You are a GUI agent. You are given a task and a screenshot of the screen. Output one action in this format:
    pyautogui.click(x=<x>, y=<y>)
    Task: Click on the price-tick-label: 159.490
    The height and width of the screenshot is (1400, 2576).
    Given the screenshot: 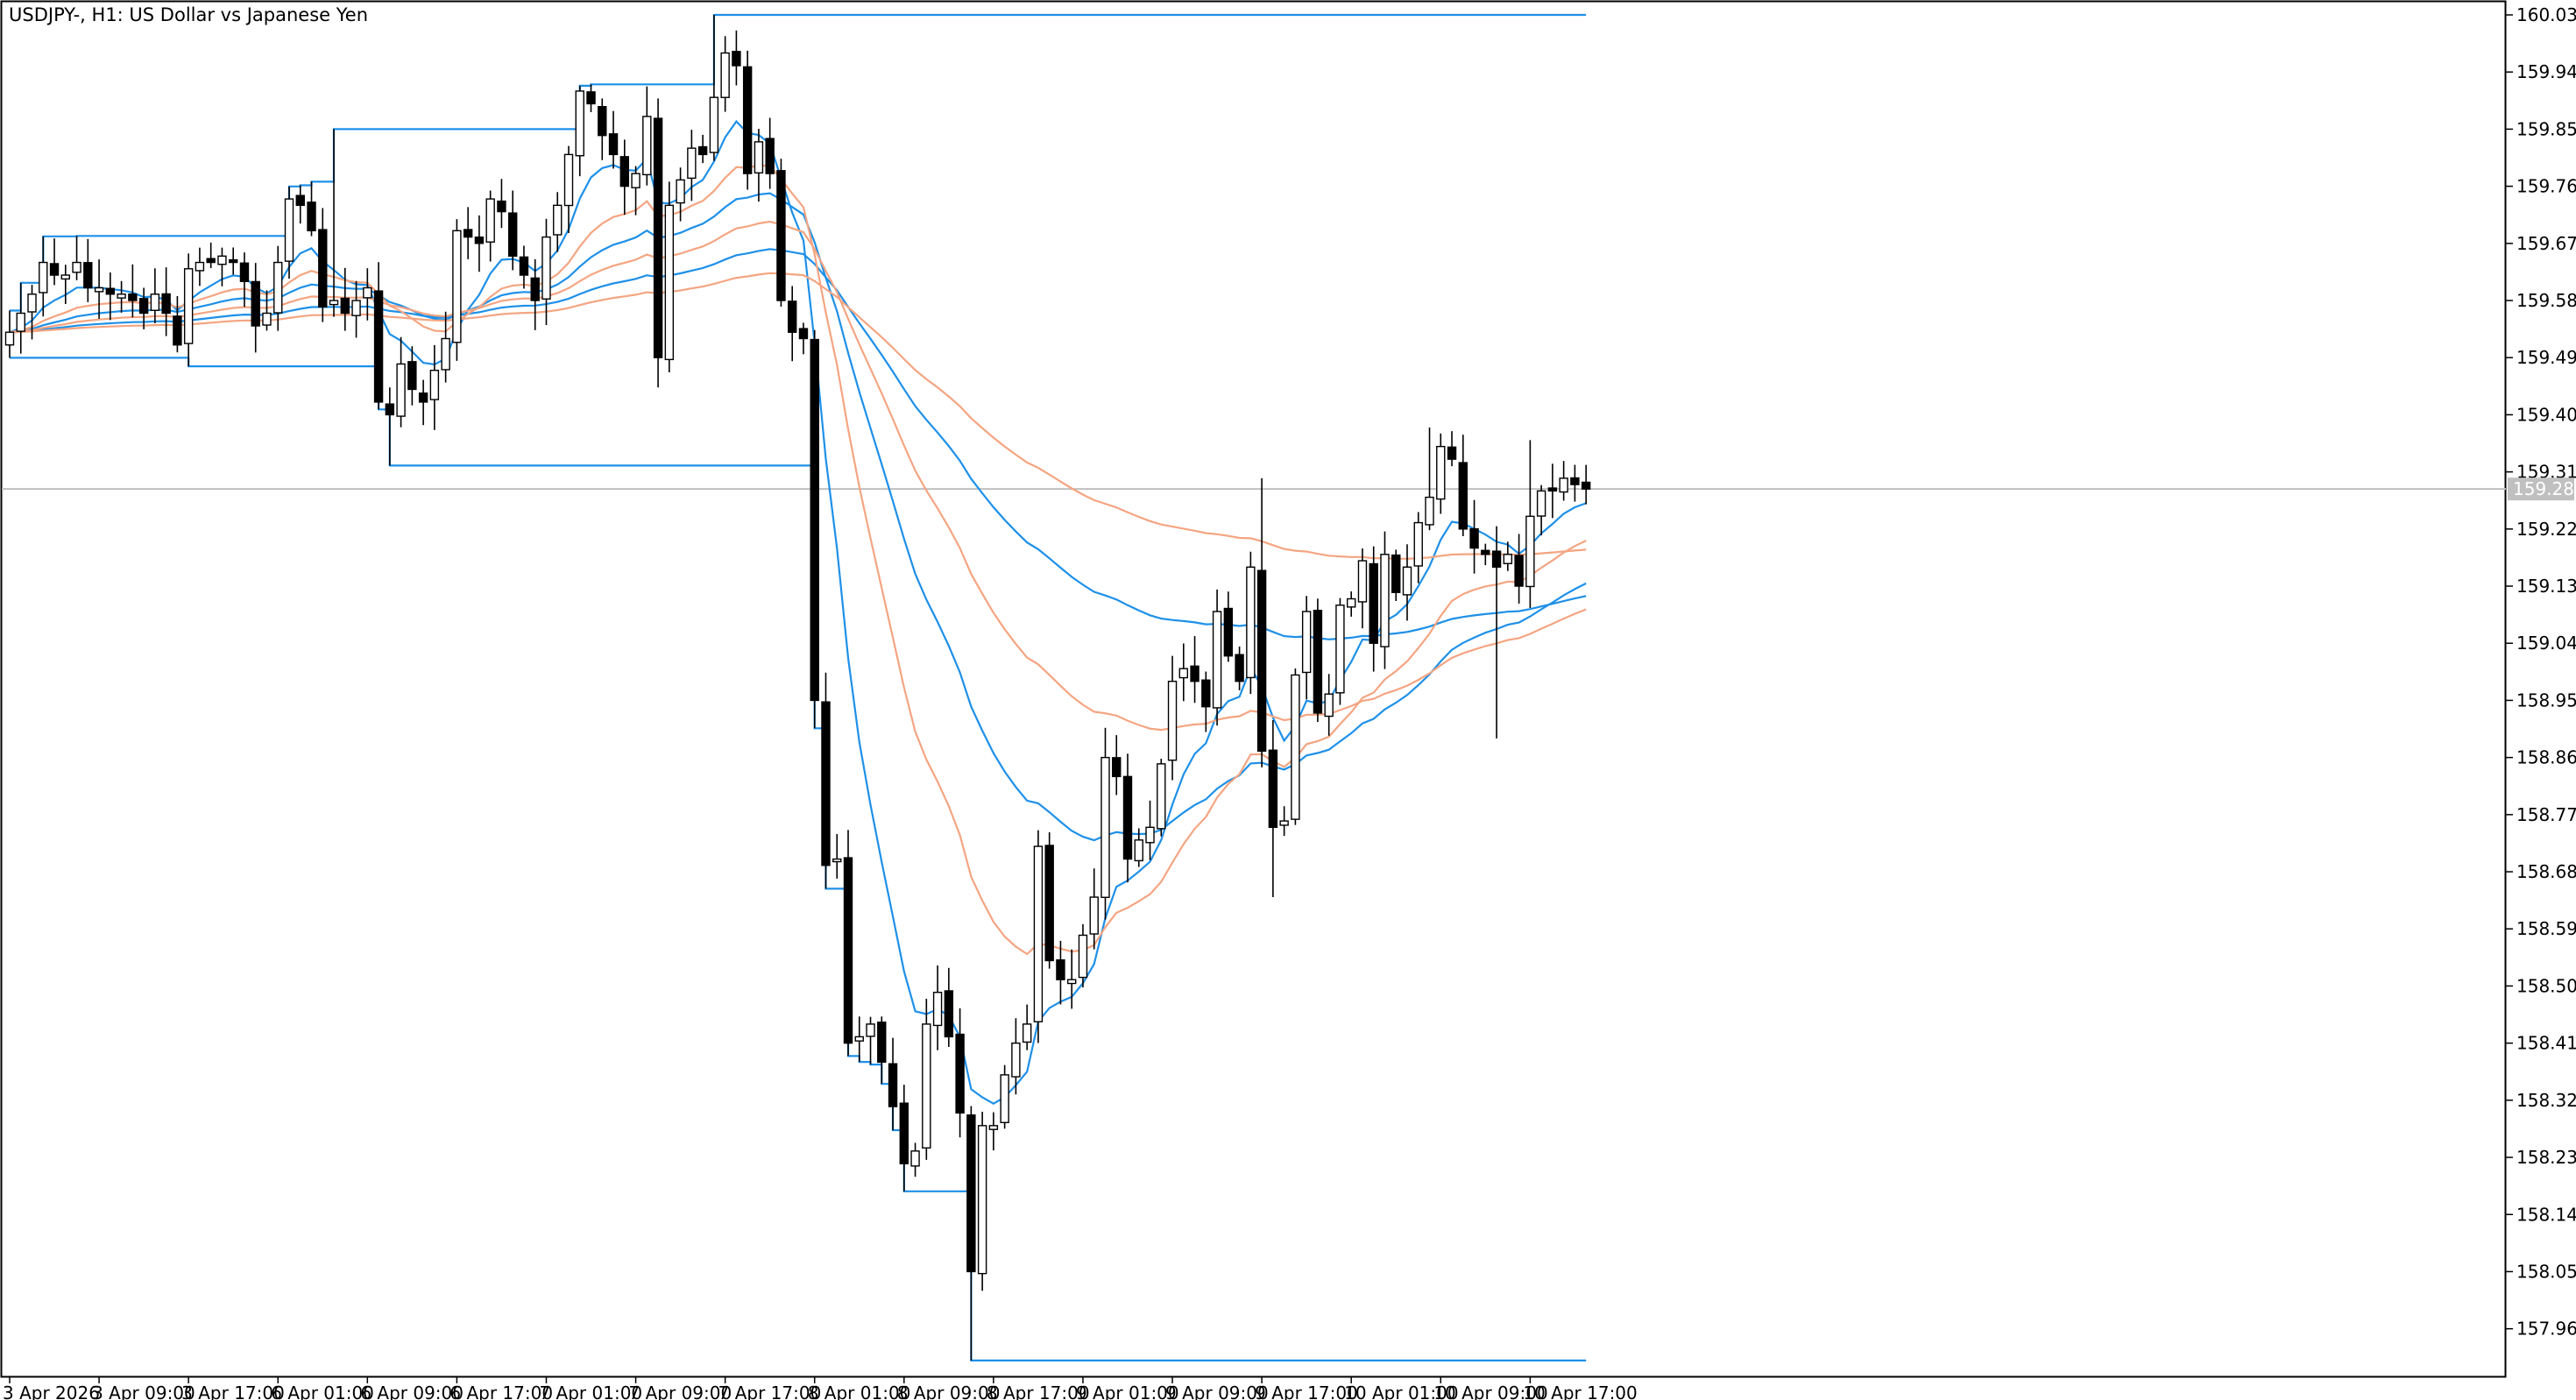 What is the action you would take?
    pyautogui.click(x=2546, y=357)
    